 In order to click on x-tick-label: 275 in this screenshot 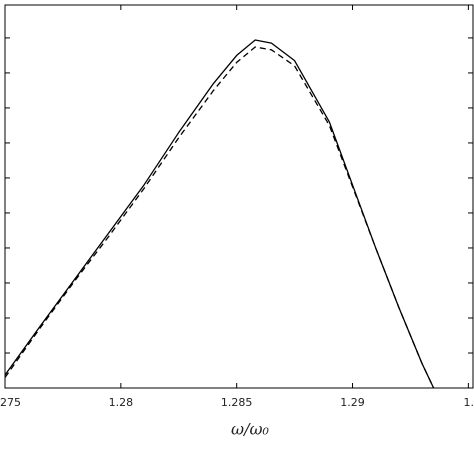, I will do `click(10, 402)`.